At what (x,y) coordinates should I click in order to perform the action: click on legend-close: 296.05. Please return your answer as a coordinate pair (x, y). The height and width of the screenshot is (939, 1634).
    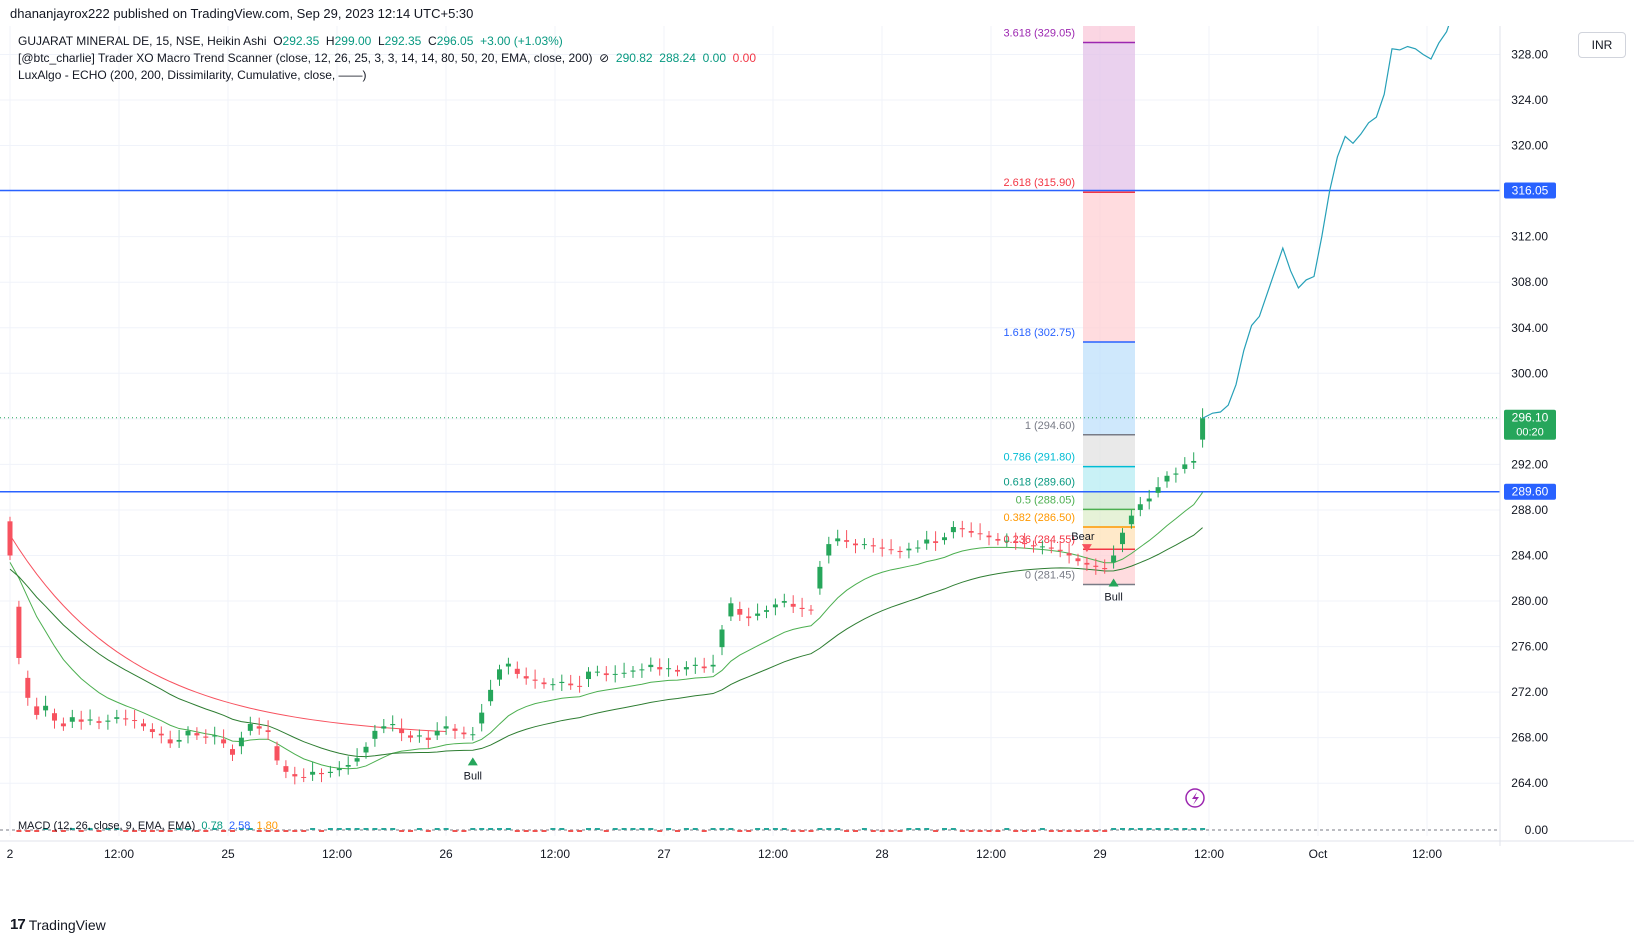
    Looking at the image, I should click on (455, 41).